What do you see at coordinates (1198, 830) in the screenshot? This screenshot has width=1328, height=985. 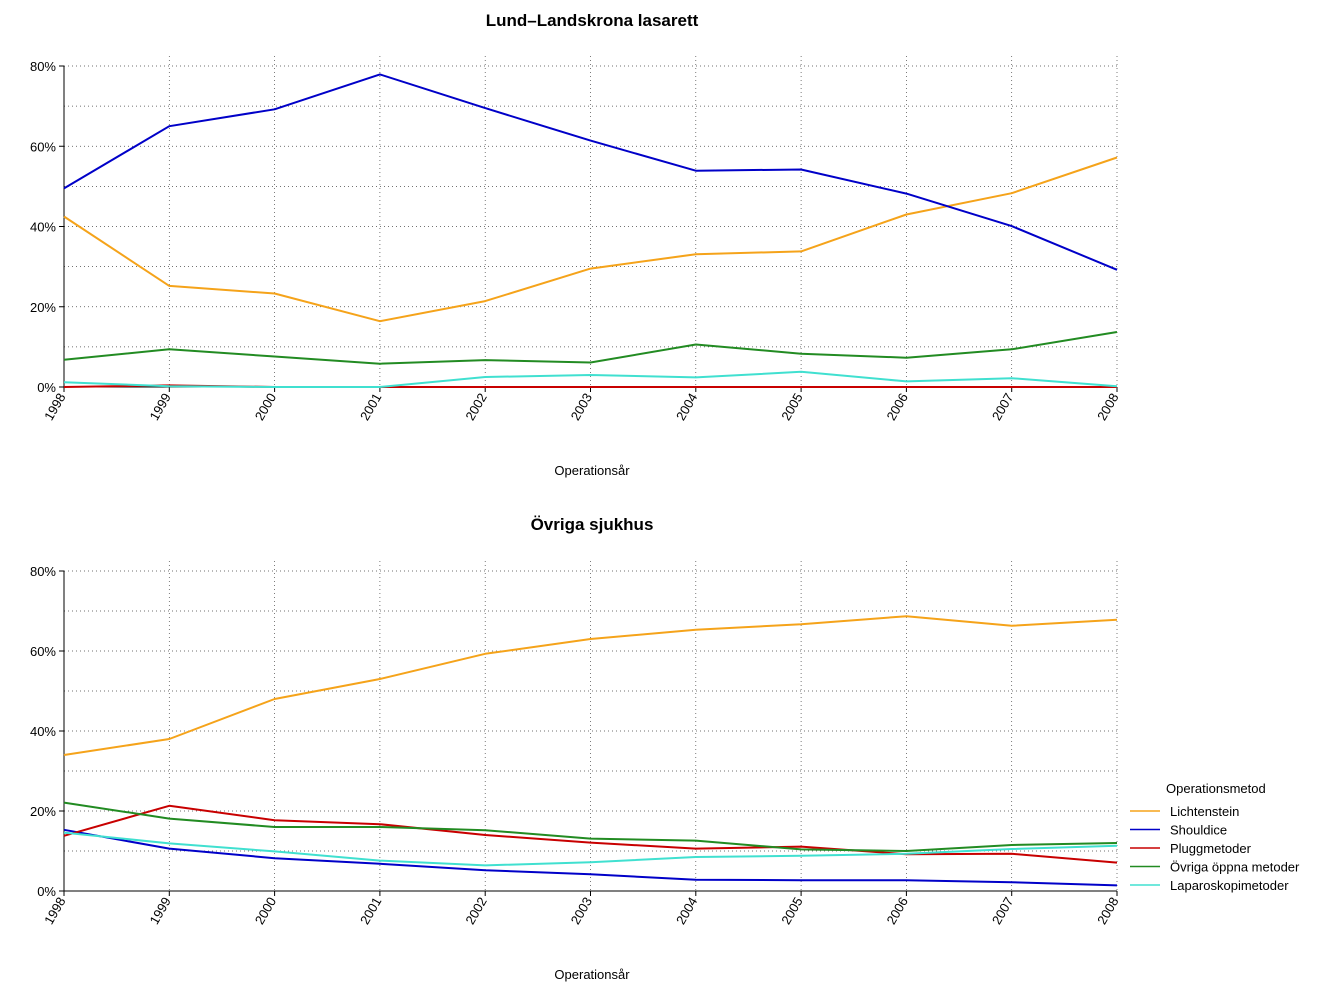 I see `legend-item: Shouldice` at bounding box center [1198, 830].